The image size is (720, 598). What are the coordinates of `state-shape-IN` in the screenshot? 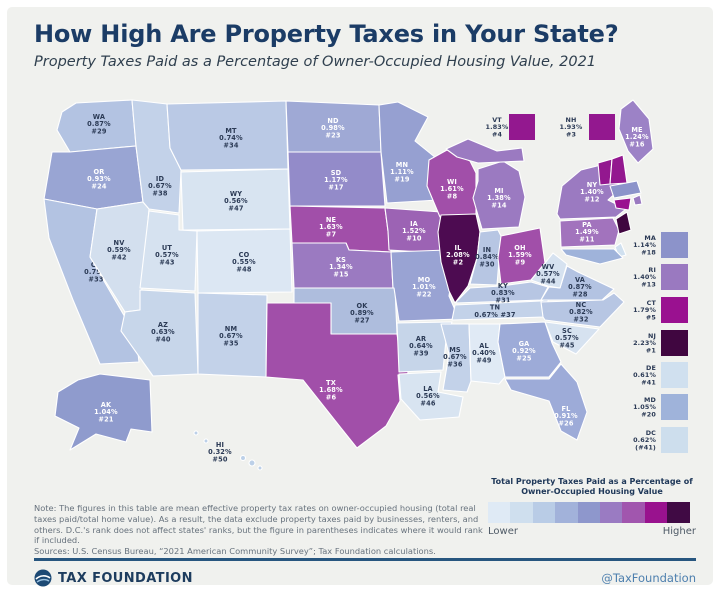 It's located at (485, 257).